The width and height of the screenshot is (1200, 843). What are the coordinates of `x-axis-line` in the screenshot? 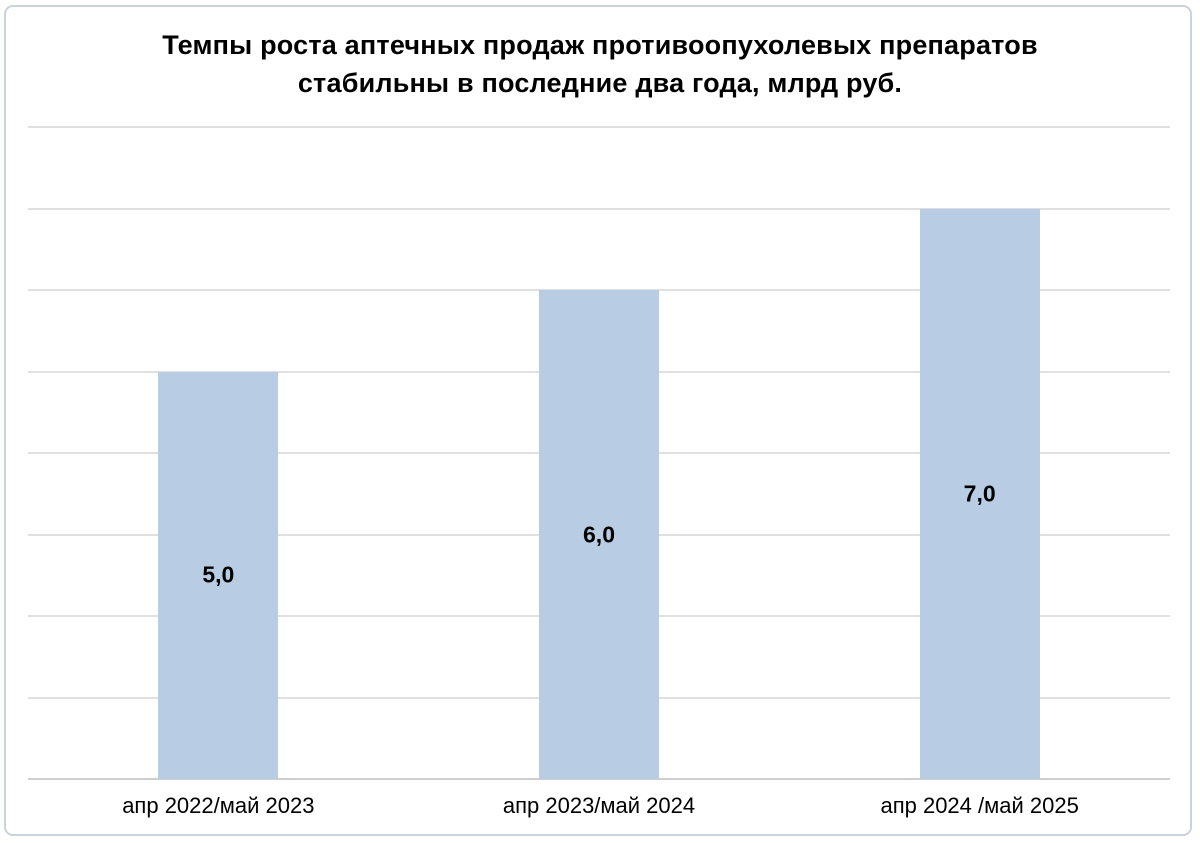 It's located at (599, 779).